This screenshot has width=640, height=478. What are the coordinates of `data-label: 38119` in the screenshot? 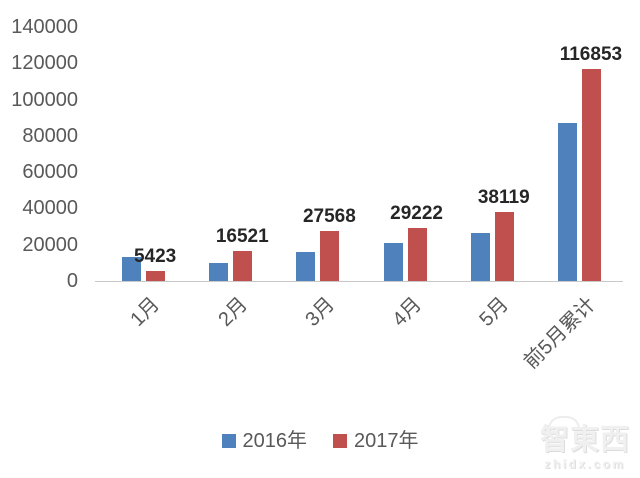 It's located at (503, 197).